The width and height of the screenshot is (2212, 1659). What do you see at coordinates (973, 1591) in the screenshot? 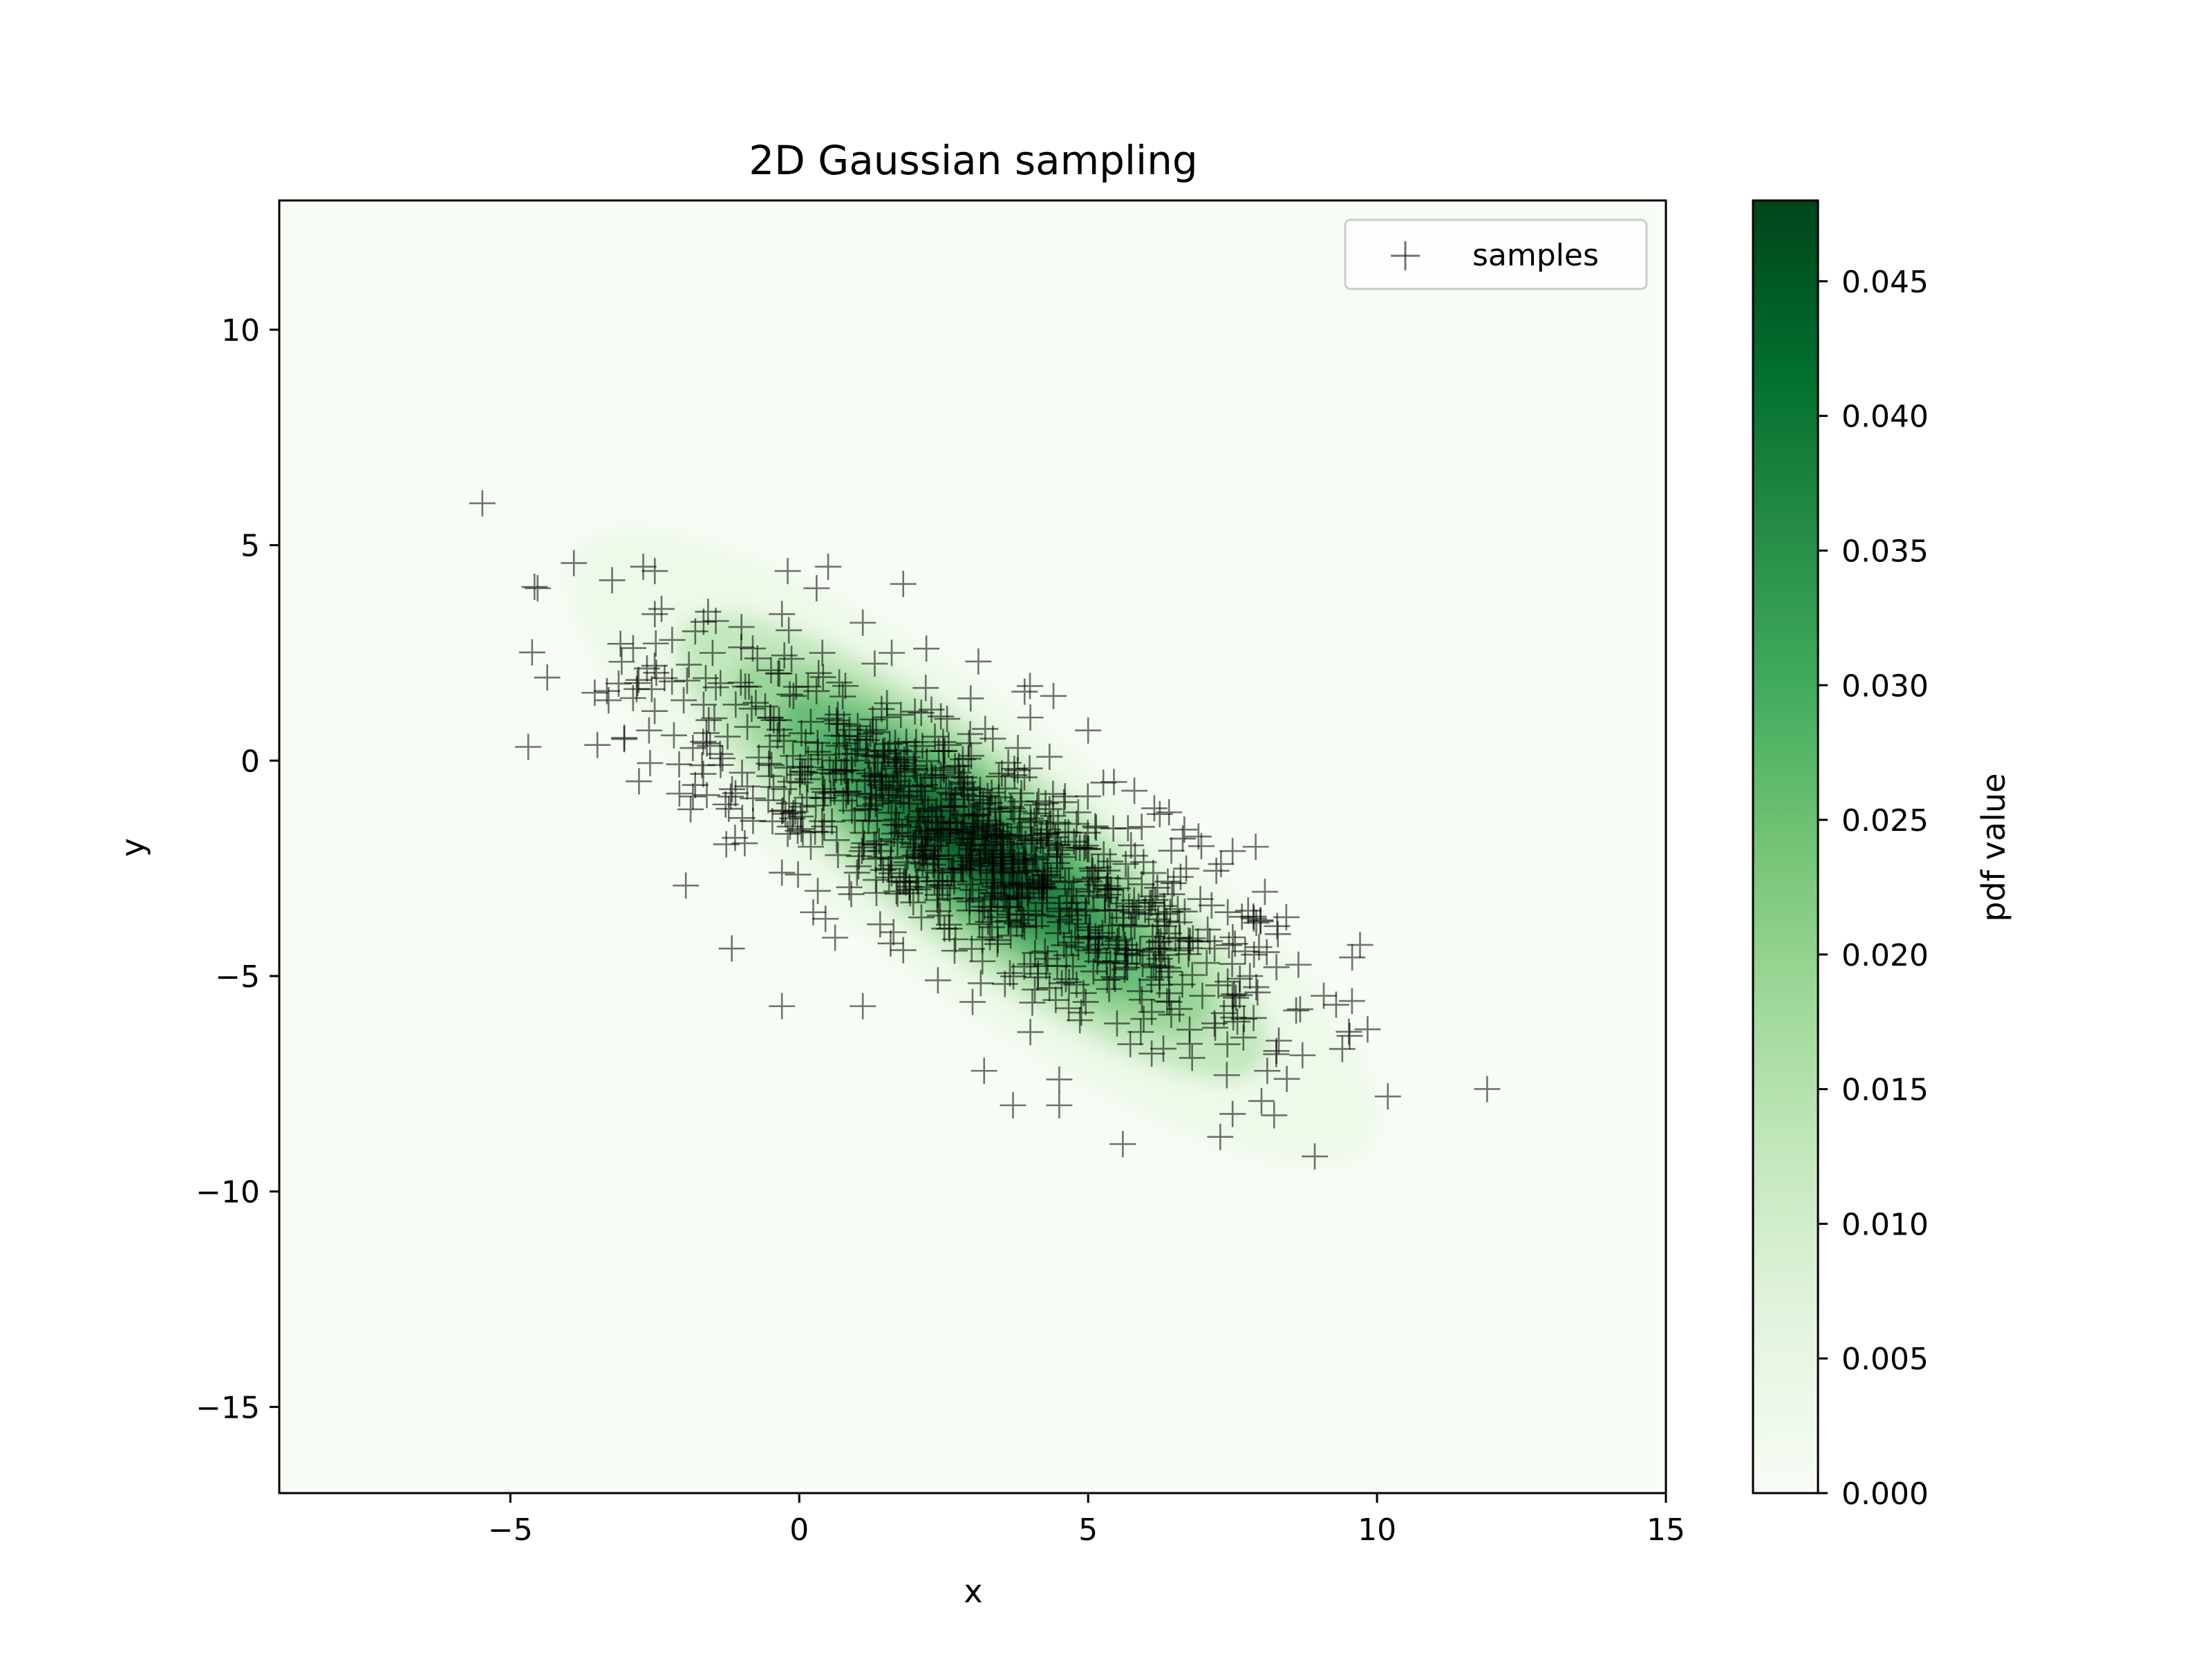
I see `x-axis-label: x` at bounding box center [973, 1591].